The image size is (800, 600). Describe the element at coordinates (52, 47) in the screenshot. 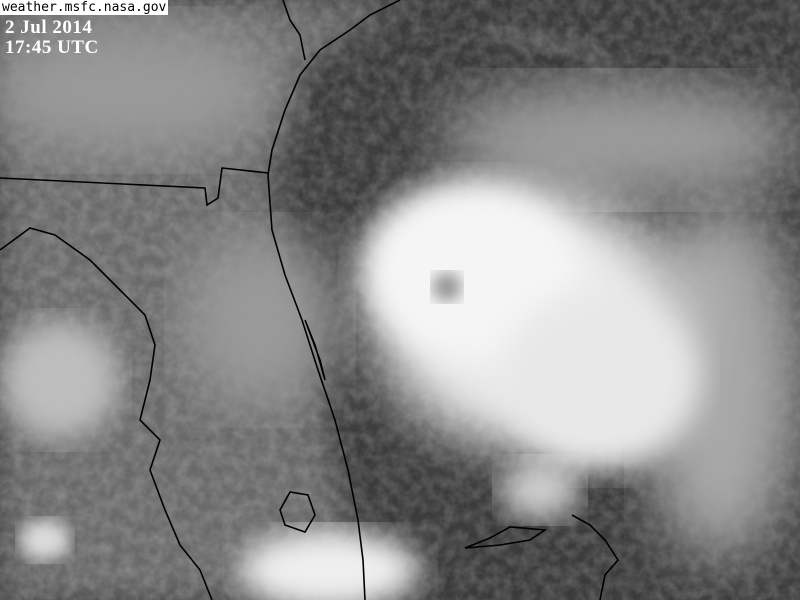

I see `time-label: 17:45 UTC` at that location.